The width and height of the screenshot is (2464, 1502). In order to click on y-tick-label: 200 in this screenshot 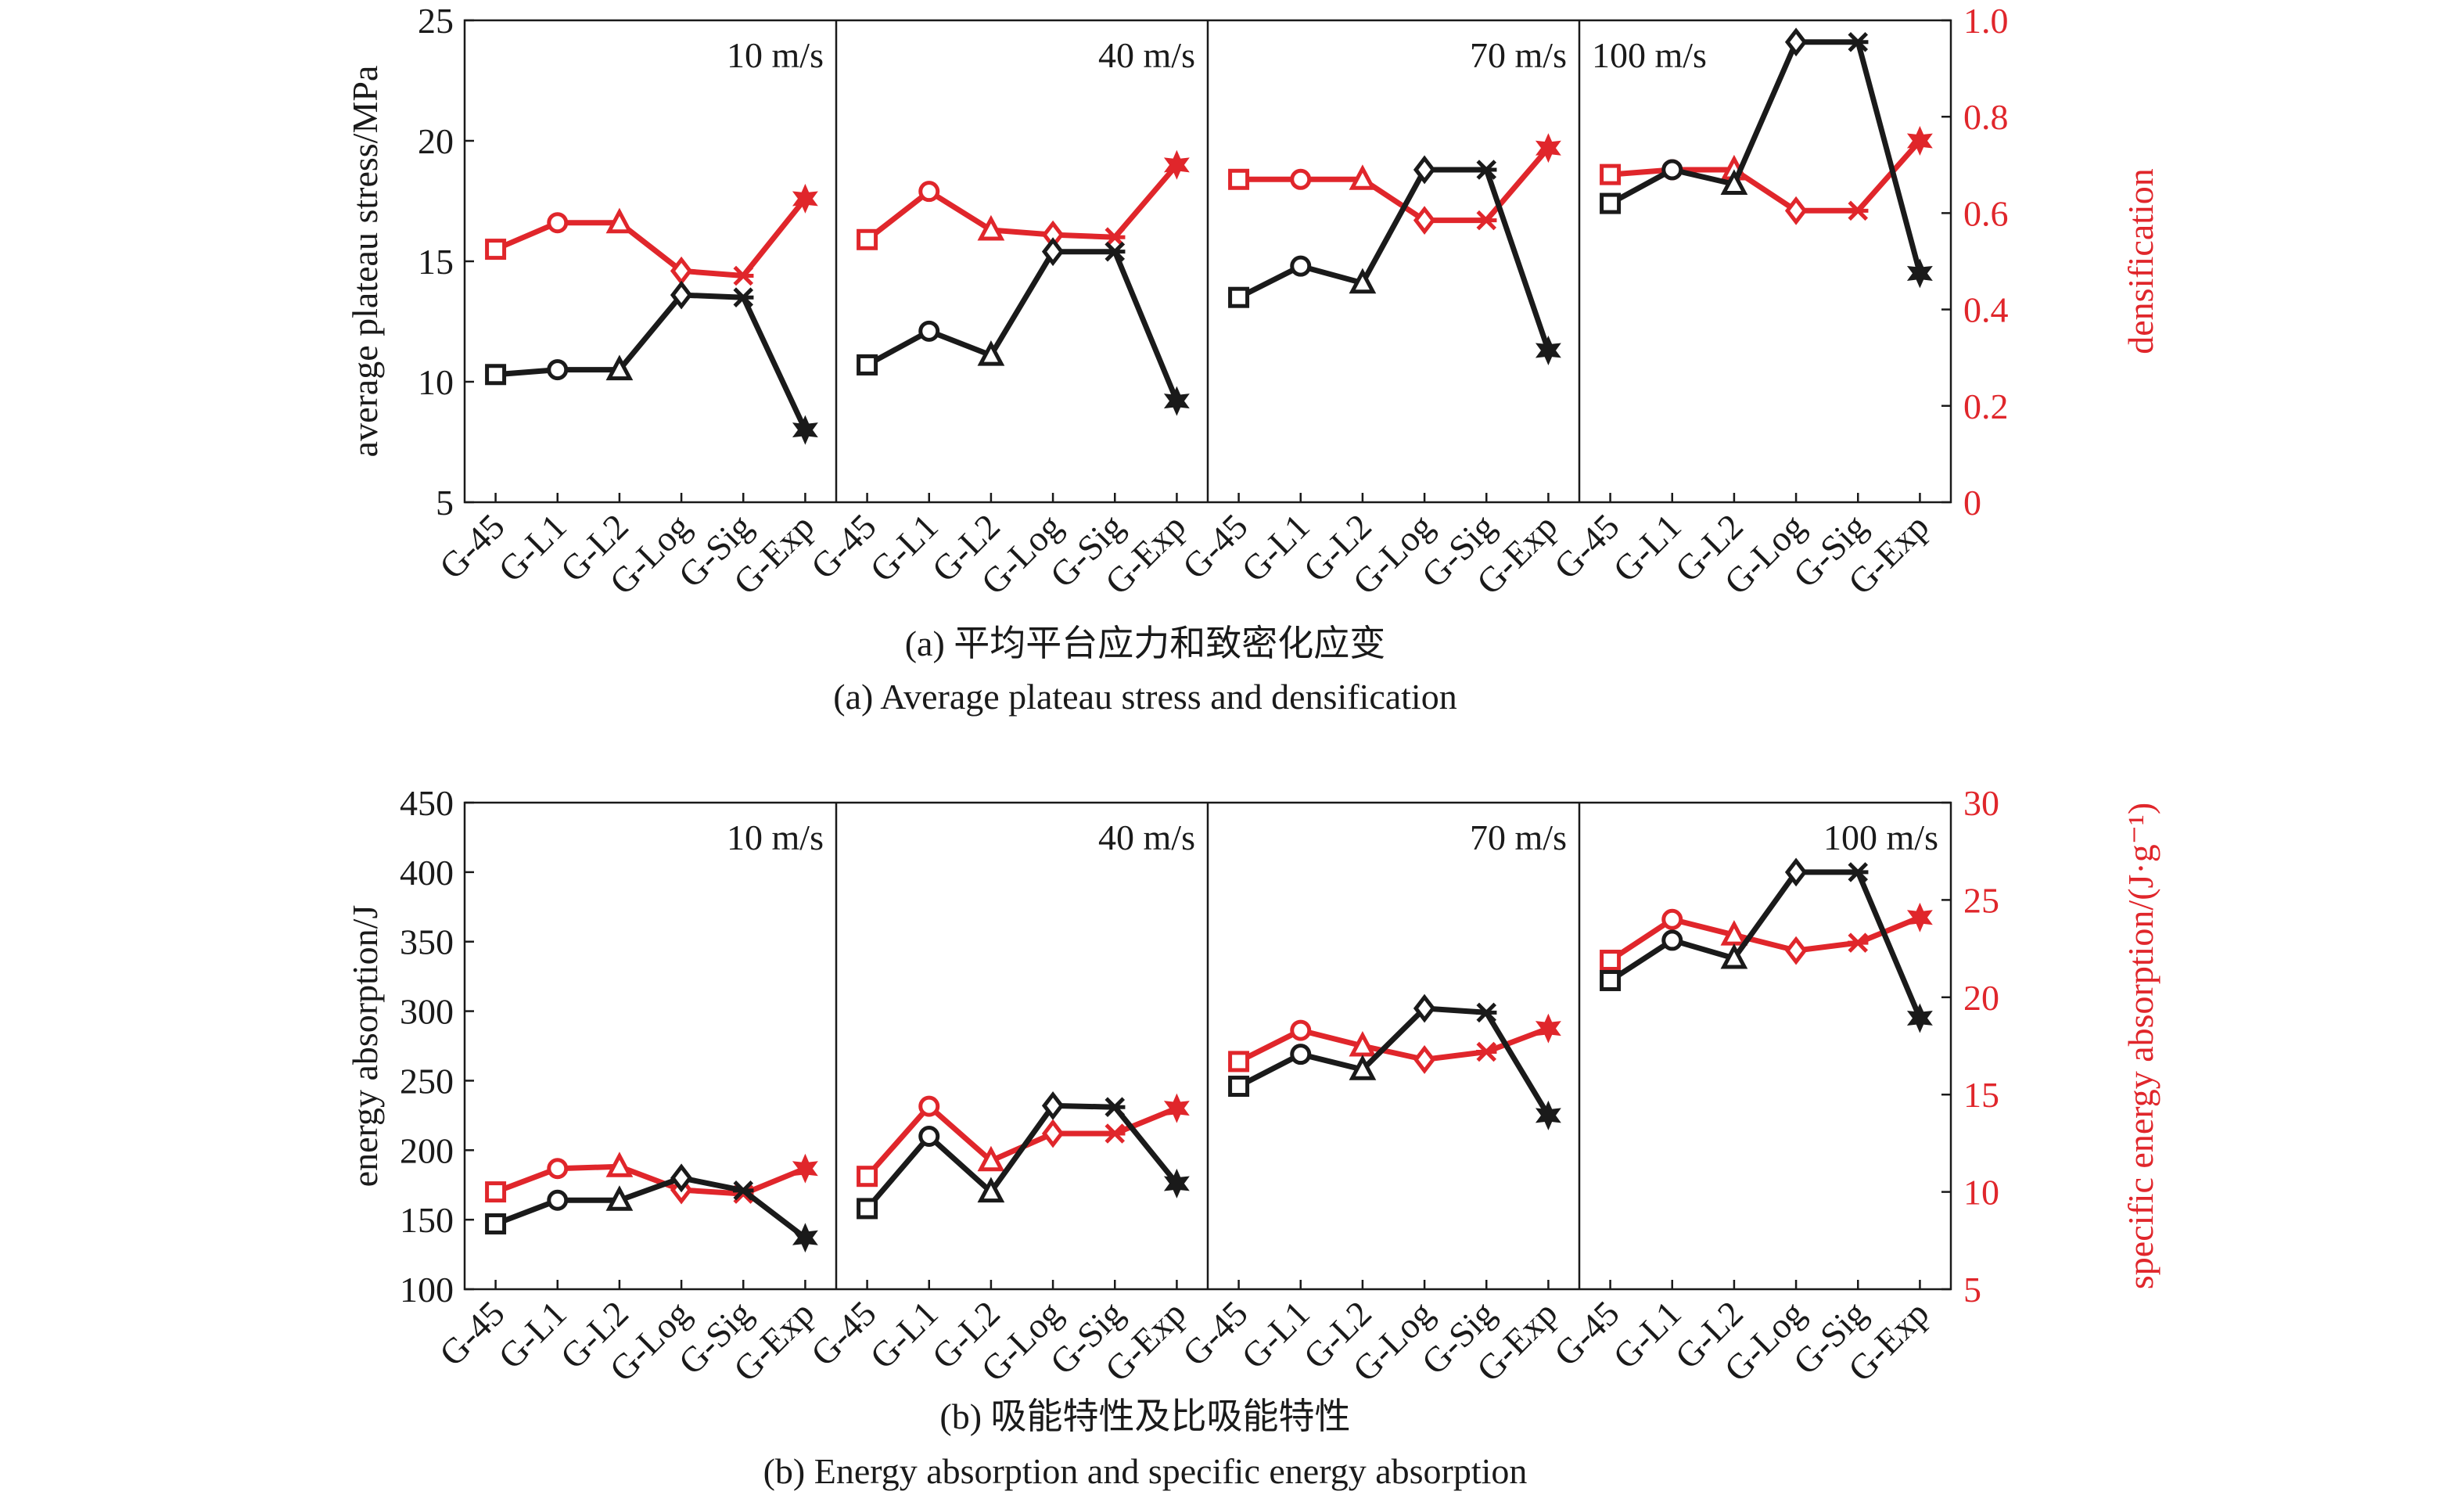, I will do `click(427, 1150)`.